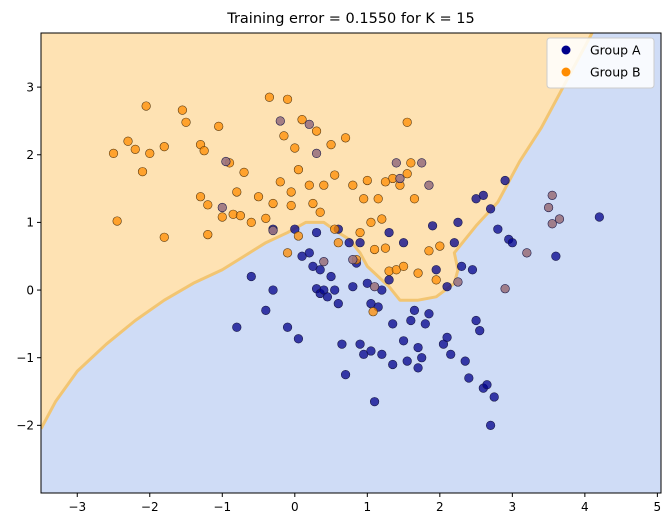 The height and width of the screenshot is (528, 670). I want to click on y-tick-label-2: 2, so click(30, 155).